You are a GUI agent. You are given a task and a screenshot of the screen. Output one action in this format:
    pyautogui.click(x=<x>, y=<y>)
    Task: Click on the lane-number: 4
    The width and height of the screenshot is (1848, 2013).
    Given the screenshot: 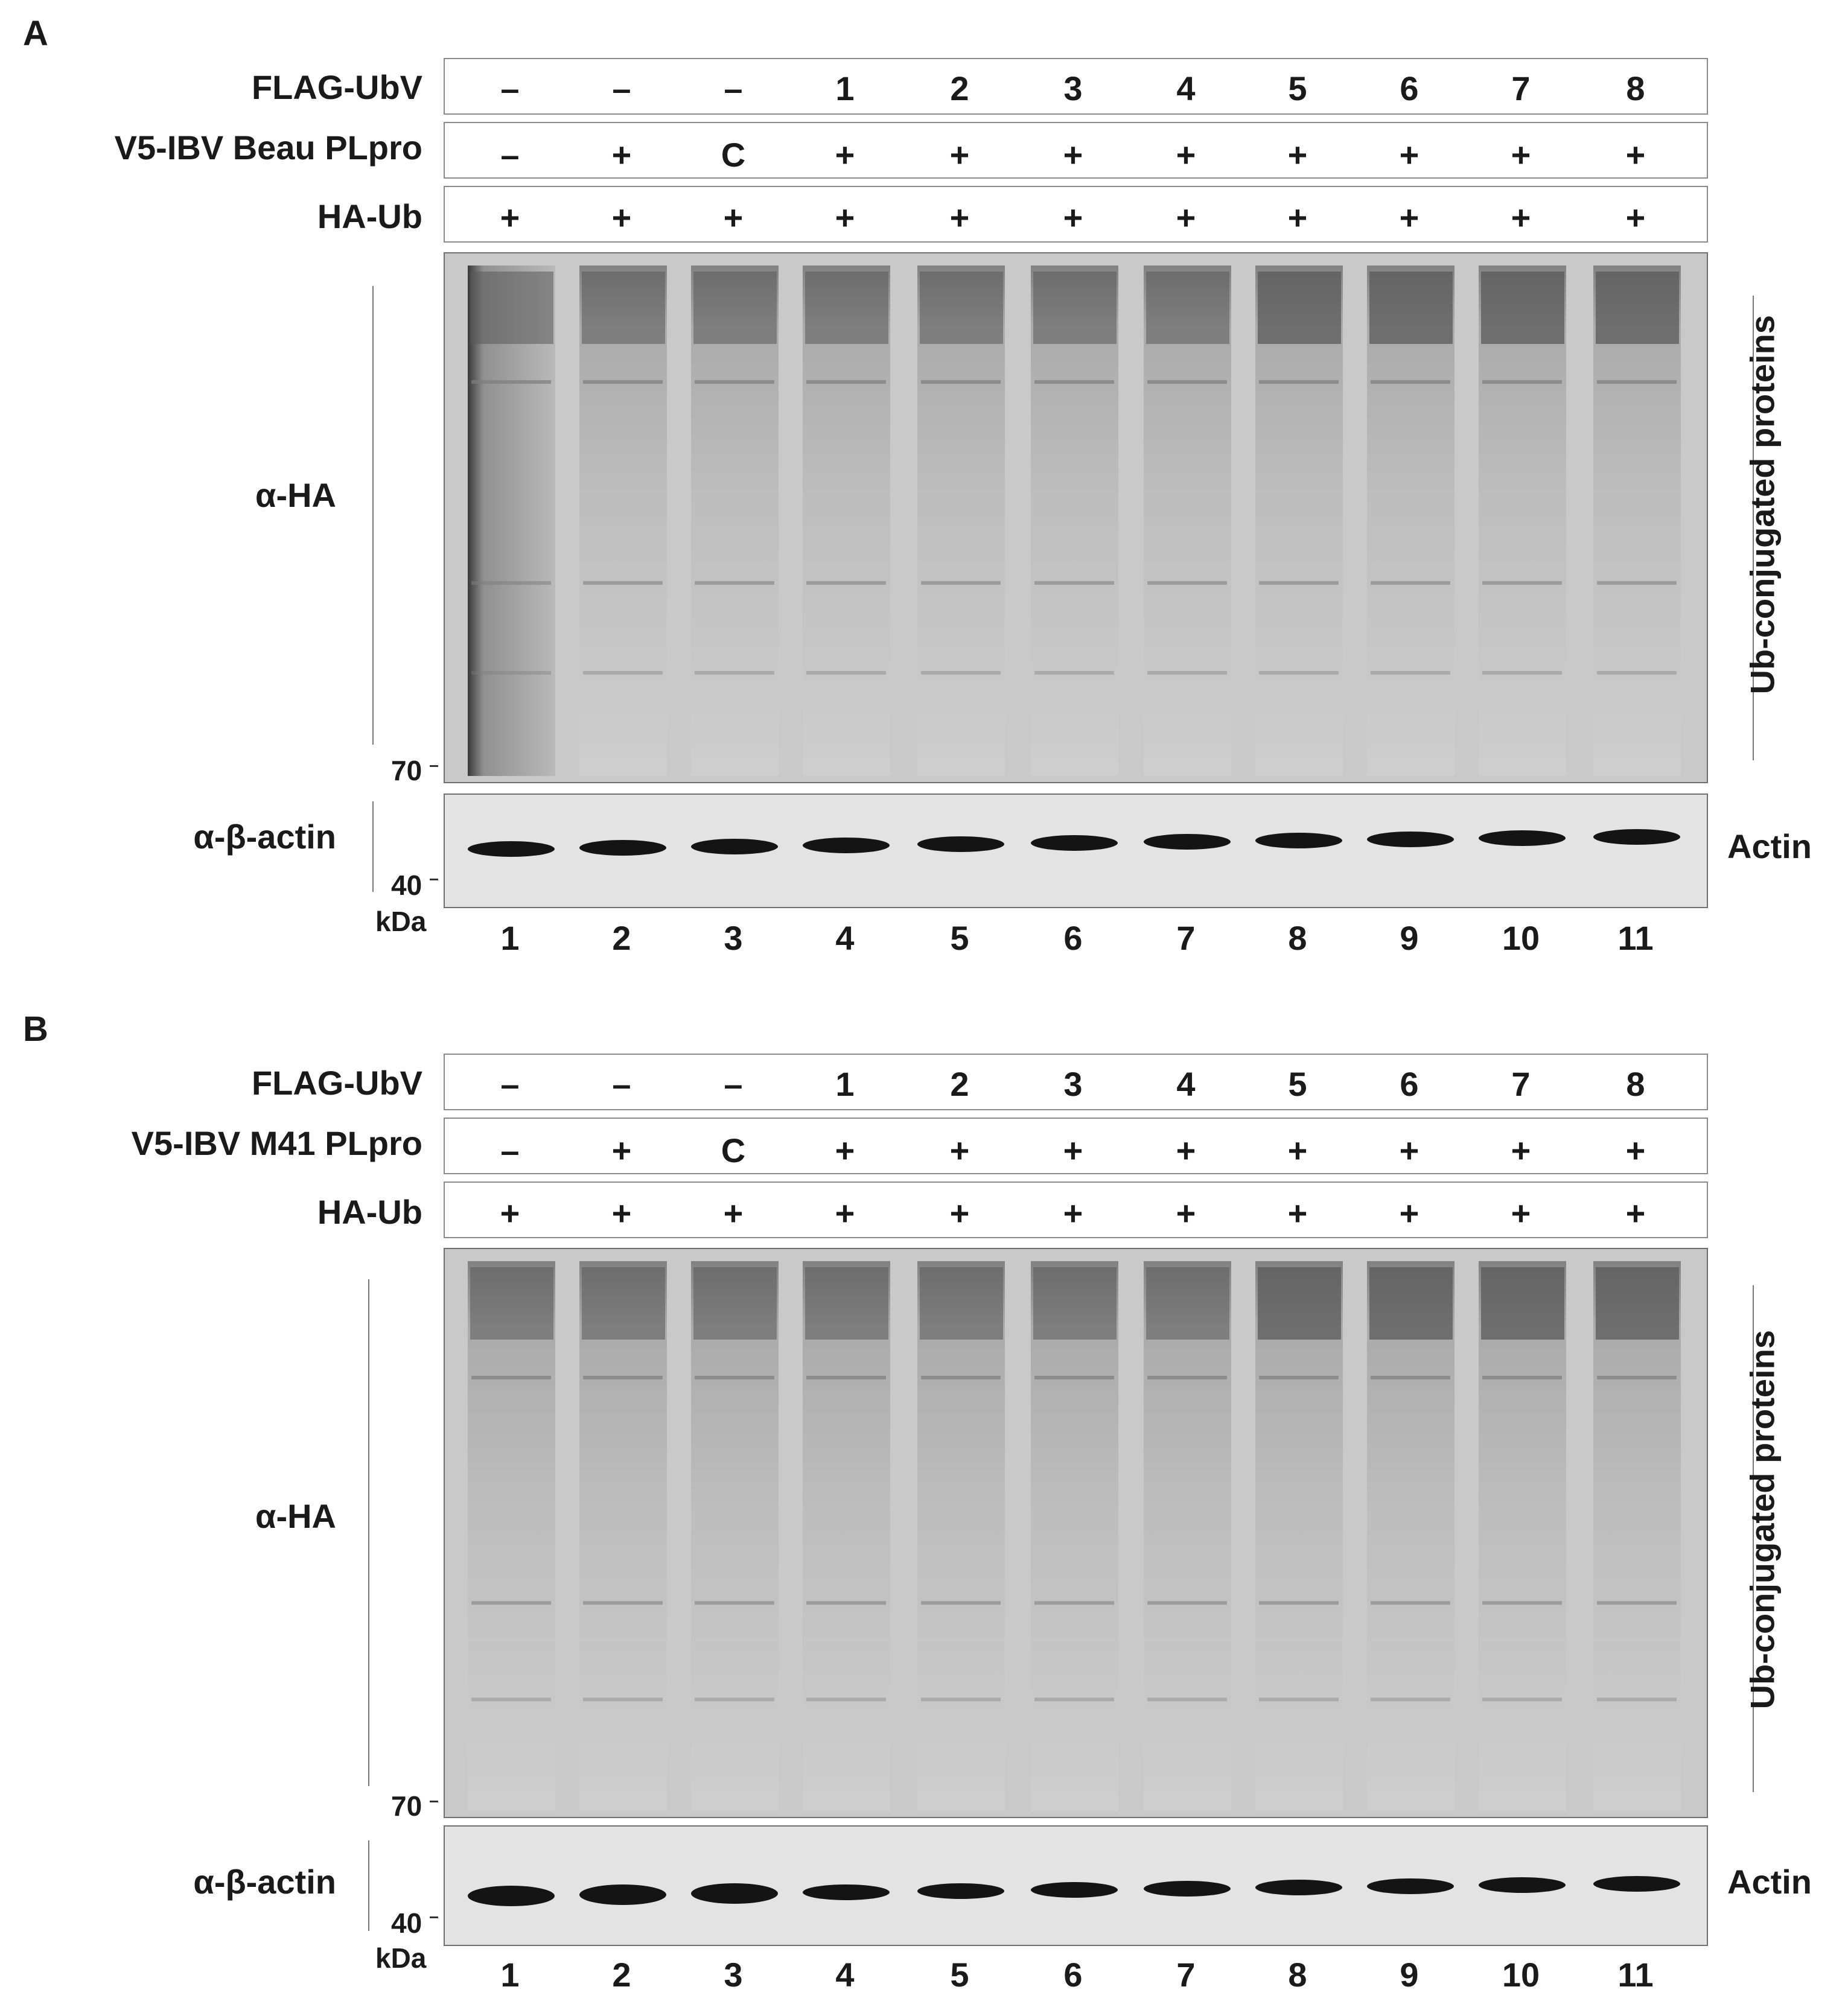 What is the action you would take?
    pyautogui.click(x=845, y=1975)
    